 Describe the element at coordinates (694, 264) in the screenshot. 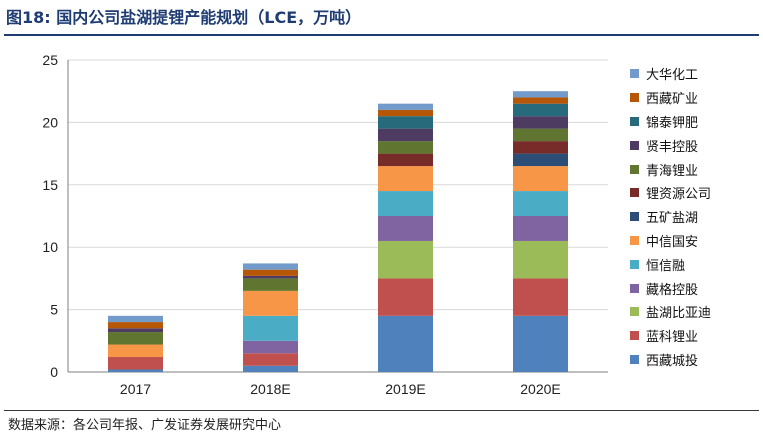

I see `legend-item: 恒信融` at that location.